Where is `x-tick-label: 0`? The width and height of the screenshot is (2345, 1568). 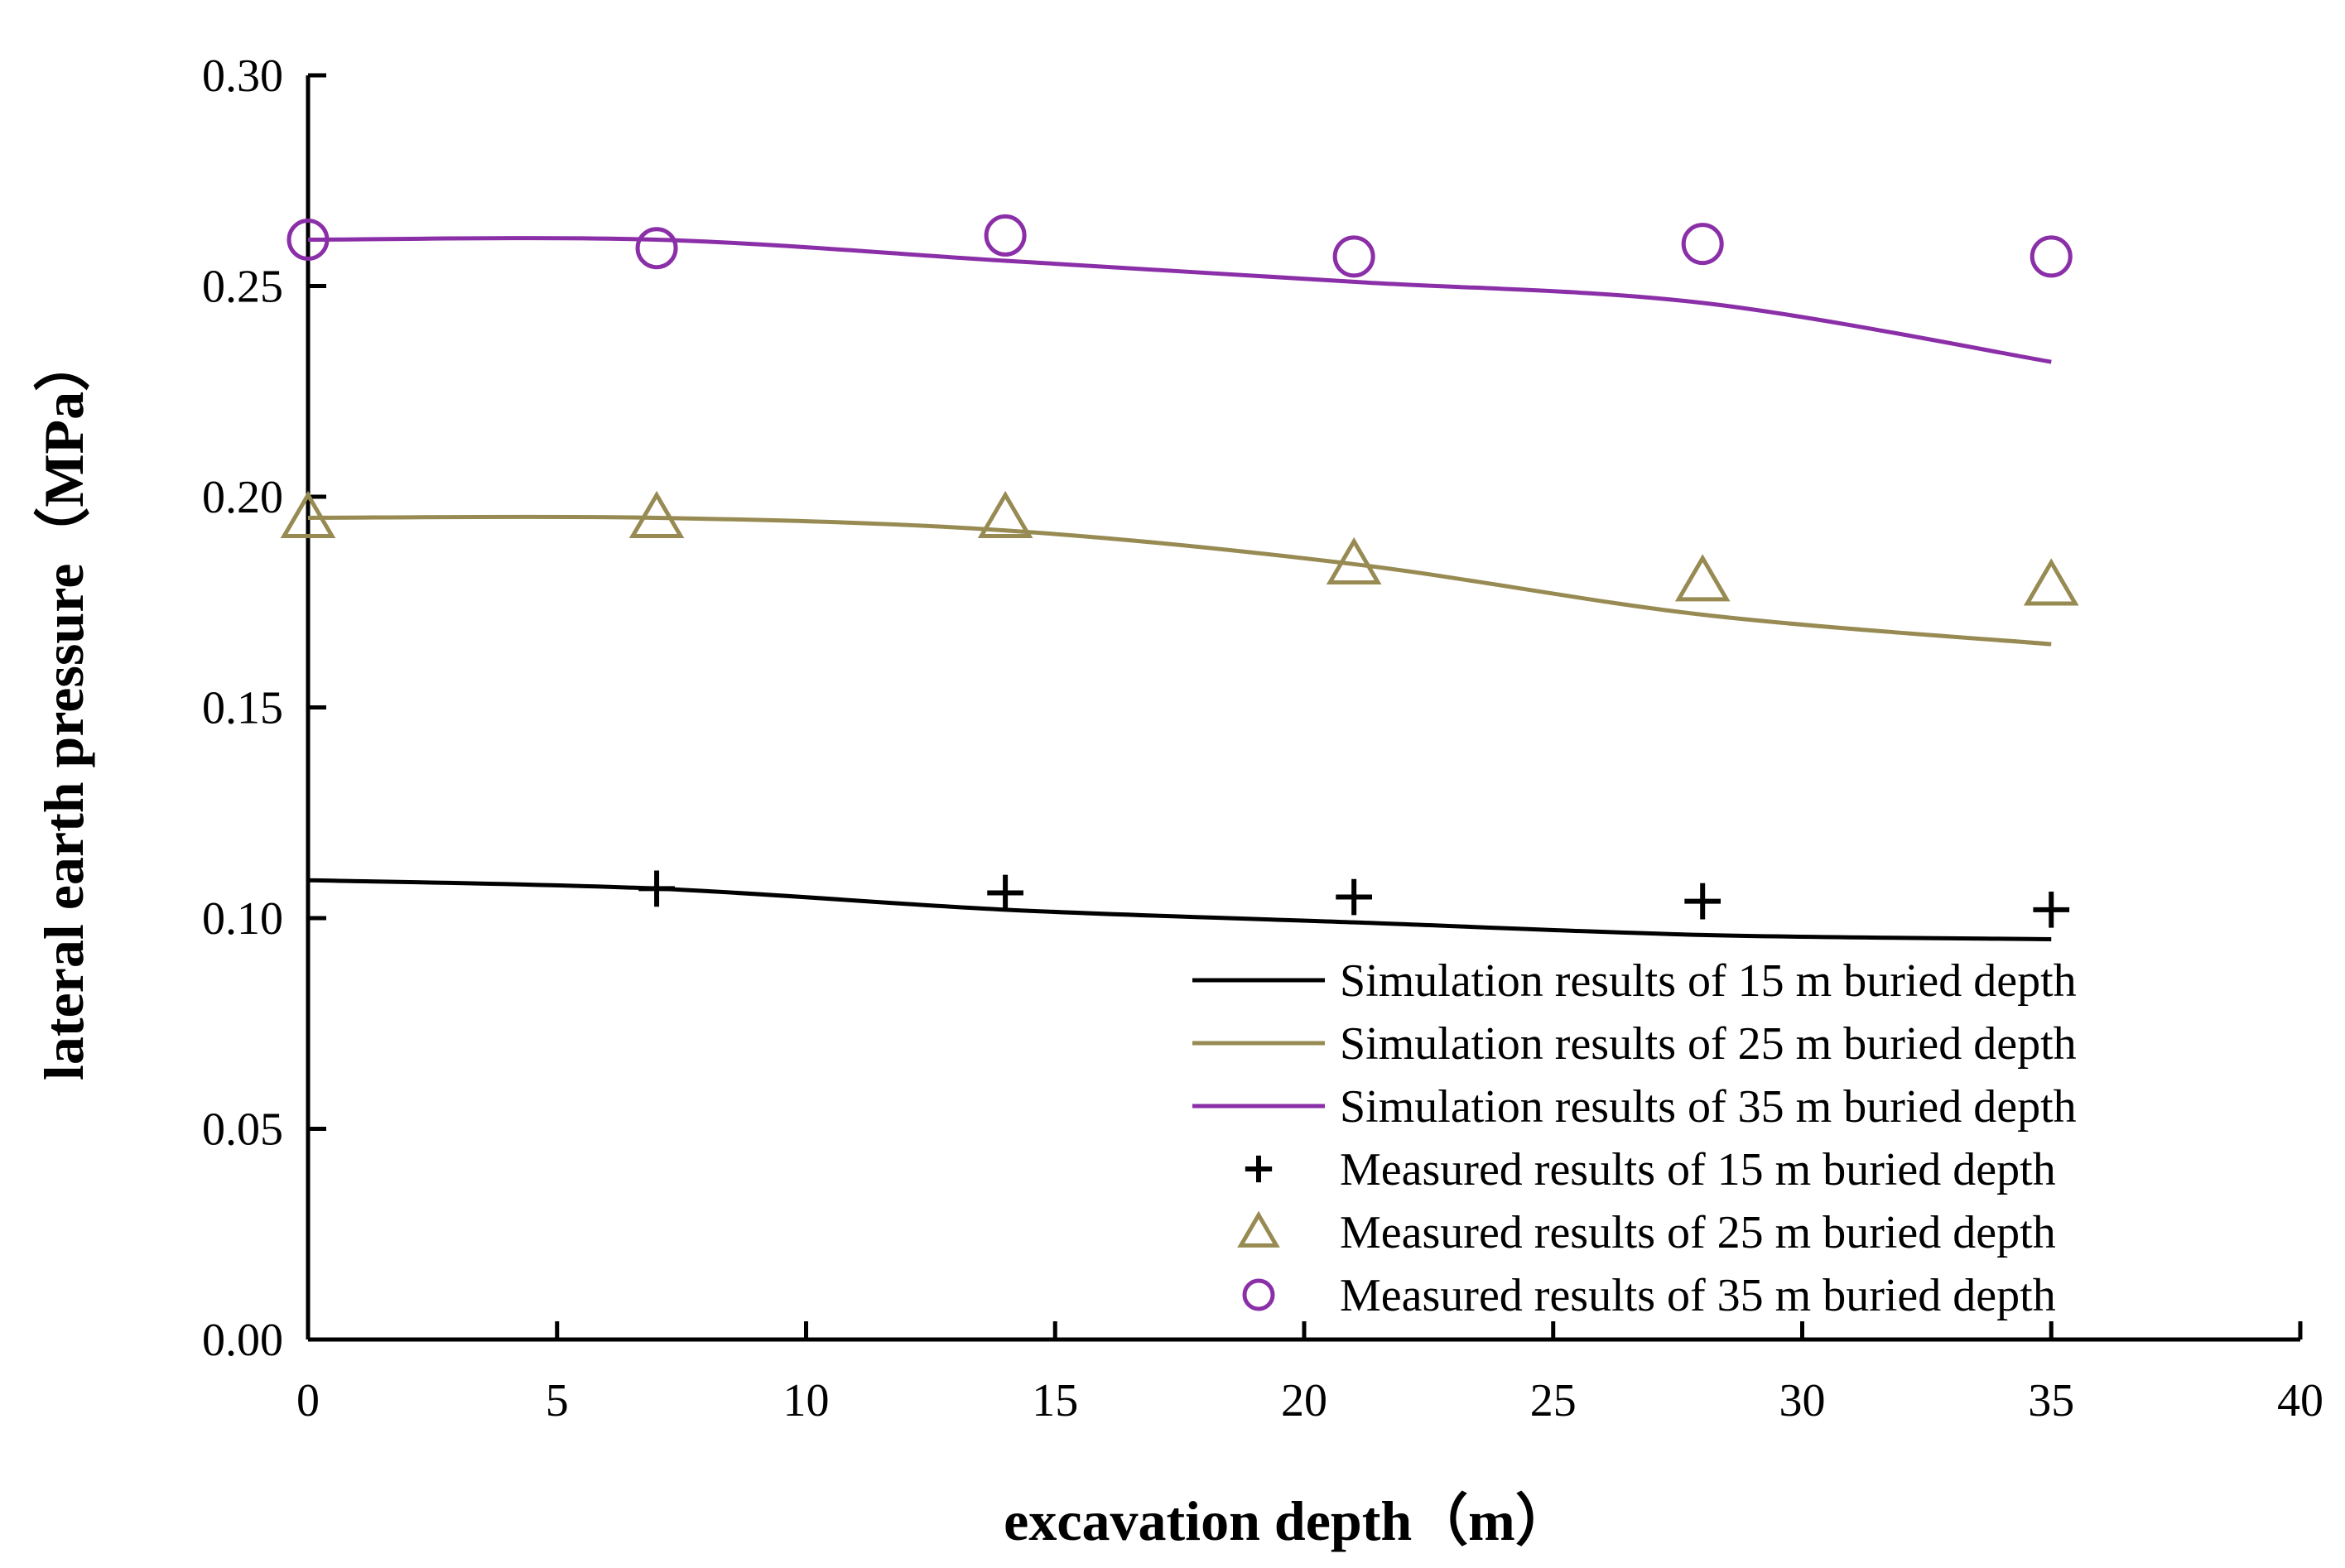
x-tick-label: 0 is located at coordinates (308, 1400).